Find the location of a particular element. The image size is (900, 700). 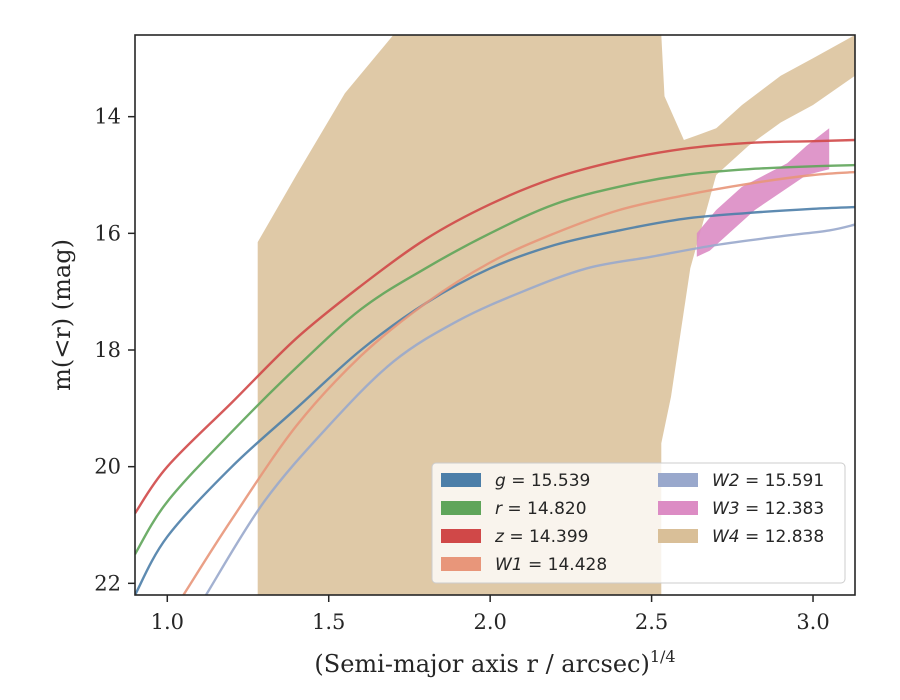

x-axis-label: (Semi-major axis r / arcsec)1/4 is located at coordinates (494, 662).